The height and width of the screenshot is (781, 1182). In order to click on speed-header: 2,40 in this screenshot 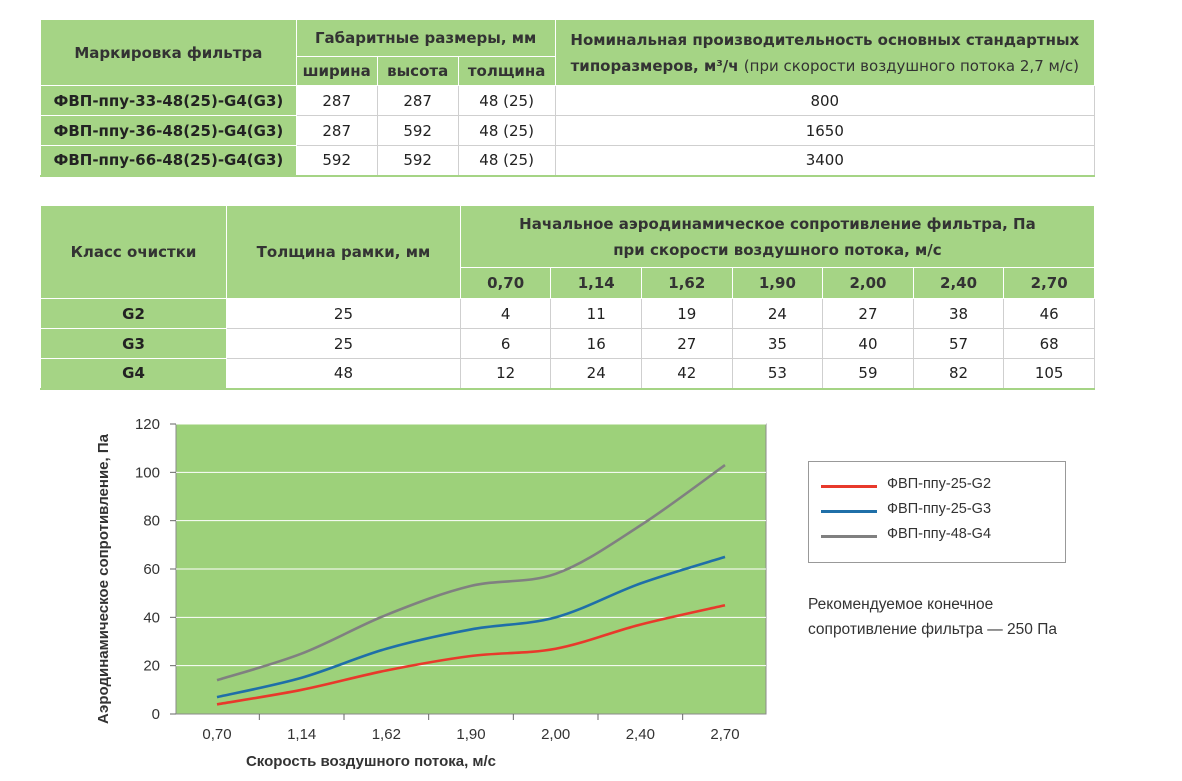, I will do `click(958, 283)`.